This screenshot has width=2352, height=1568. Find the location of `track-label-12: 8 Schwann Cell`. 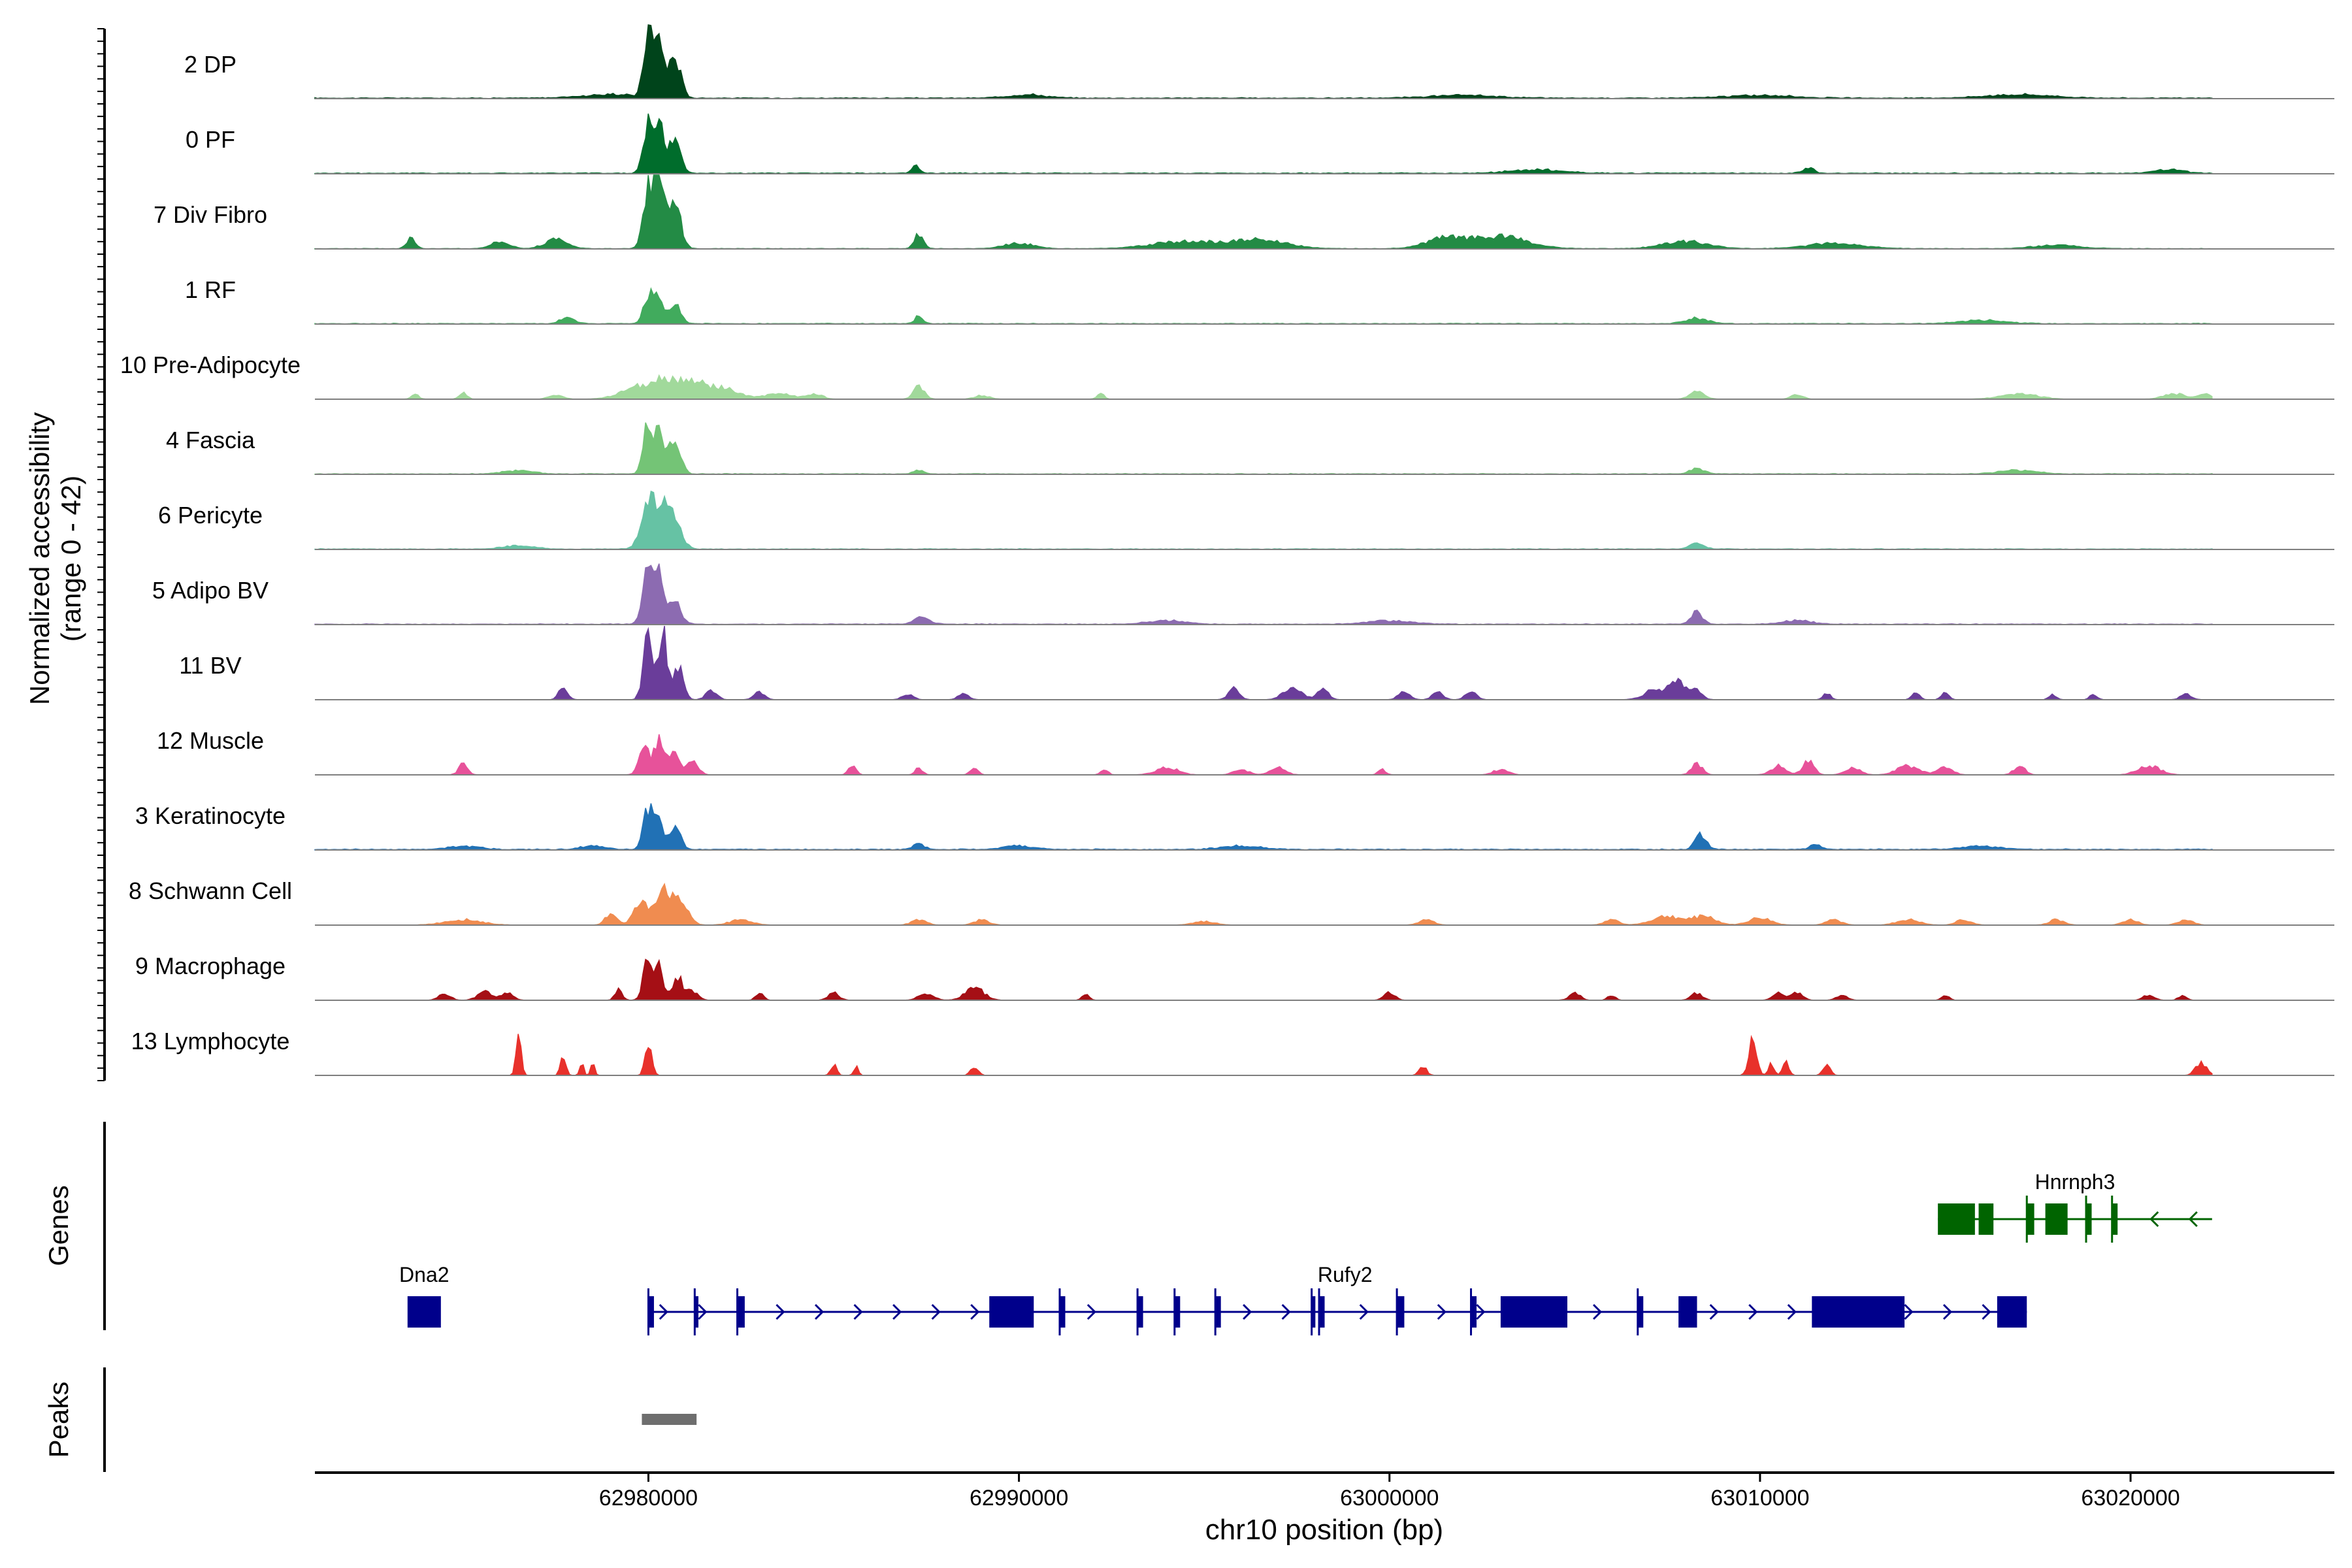

track-label-12: 8 Schwann Cell is located at coordinates (210, 890).